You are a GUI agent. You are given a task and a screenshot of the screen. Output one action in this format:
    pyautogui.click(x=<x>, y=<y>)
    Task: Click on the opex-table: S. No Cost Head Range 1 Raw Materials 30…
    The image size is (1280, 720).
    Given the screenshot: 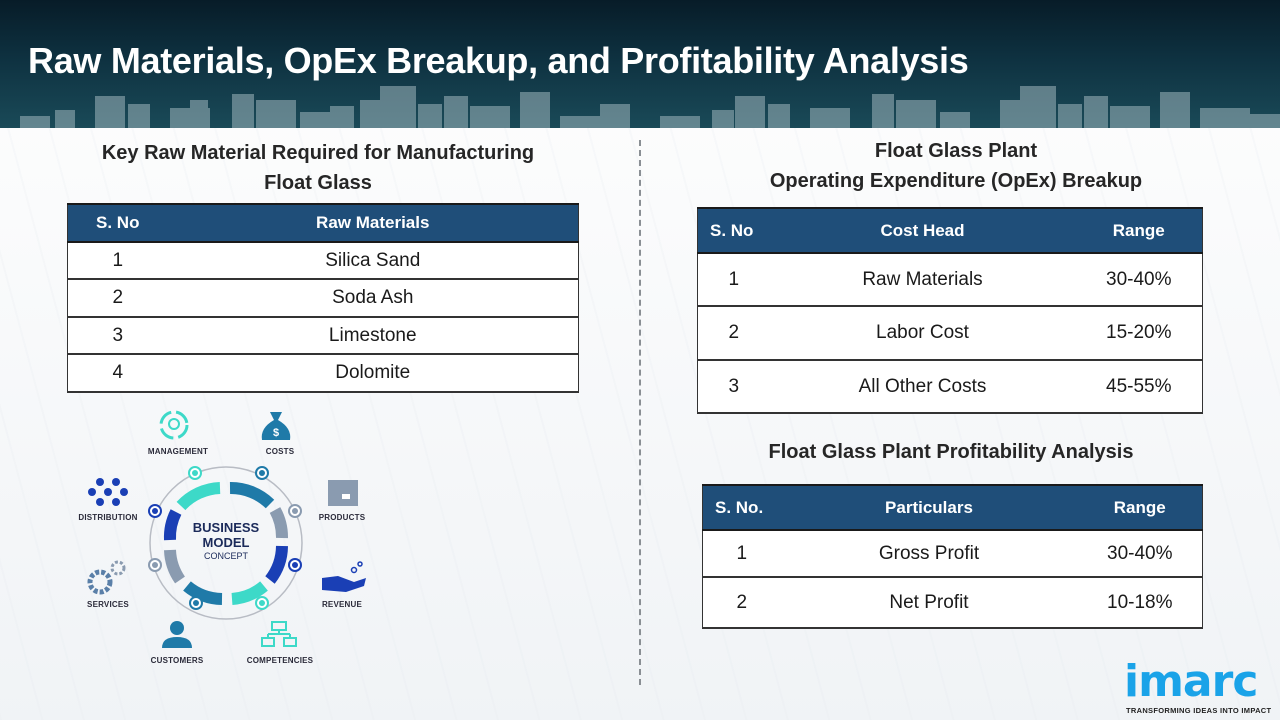 What is the action you would take?
    pyautogui.click(x=950, y=310)
    